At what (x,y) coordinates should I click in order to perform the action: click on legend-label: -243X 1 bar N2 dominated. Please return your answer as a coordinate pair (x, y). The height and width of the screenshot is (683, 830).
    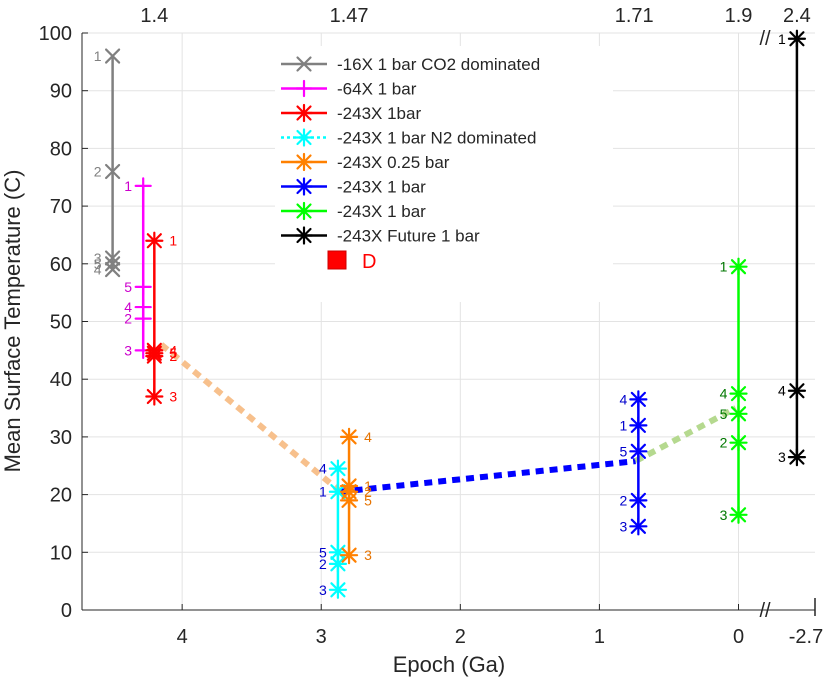
    Looking at the image, I should click on (436, 138).